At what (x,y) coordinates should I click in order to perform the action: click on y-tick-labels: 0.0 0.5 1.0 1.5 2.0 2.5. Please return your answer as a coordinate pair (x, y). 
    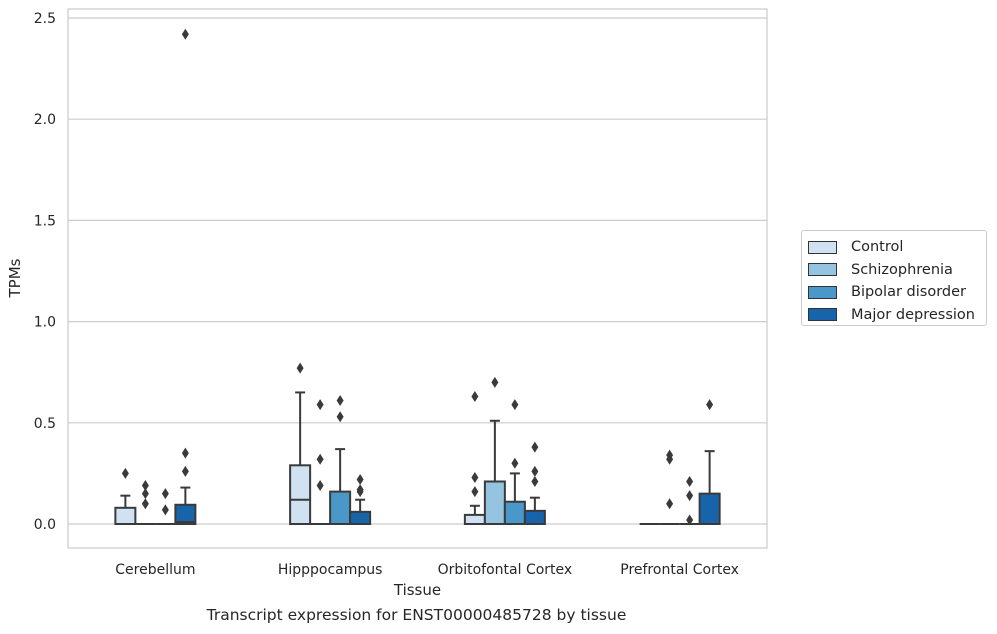
    Looking at the image, I should click on (45, 272).